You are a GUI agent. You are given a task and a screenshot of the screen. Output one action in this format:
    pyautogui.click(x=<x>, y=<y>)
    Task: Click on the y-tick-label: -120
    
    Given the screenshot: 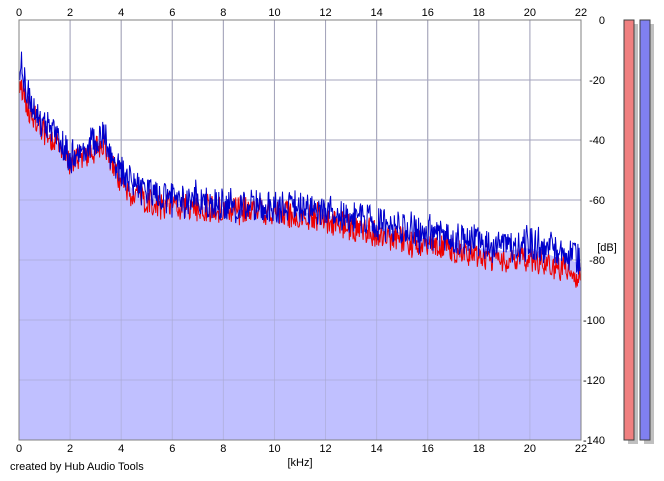 What is the action you would take?
    pyautogui.click(x=594, y=381)
    